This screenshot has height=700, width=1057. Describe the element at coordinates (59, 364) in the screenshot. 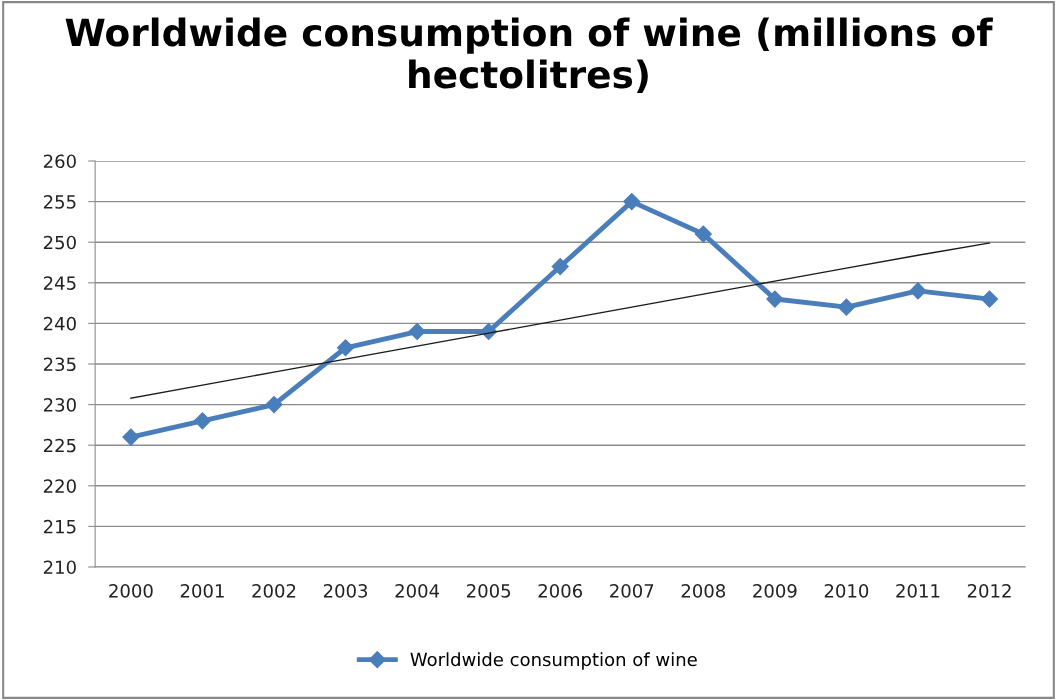

I see `y-tick-label: 235` at that location.